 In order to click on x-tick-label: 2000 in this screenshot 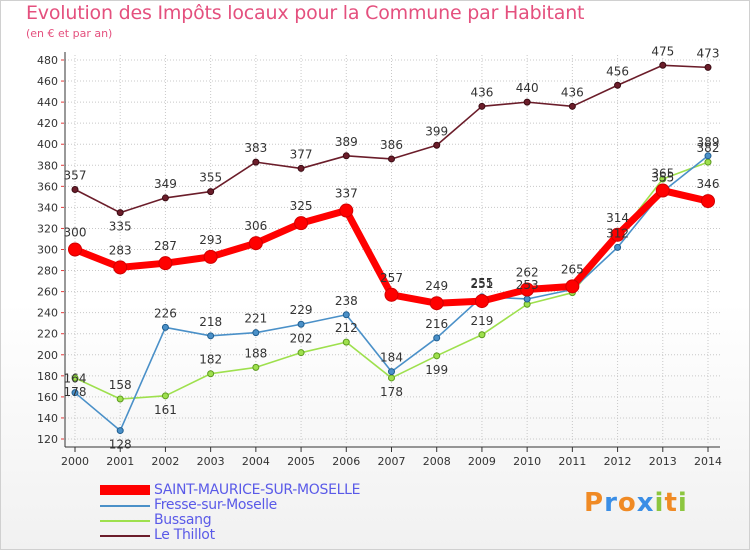, I will do `click(75, 461)`.